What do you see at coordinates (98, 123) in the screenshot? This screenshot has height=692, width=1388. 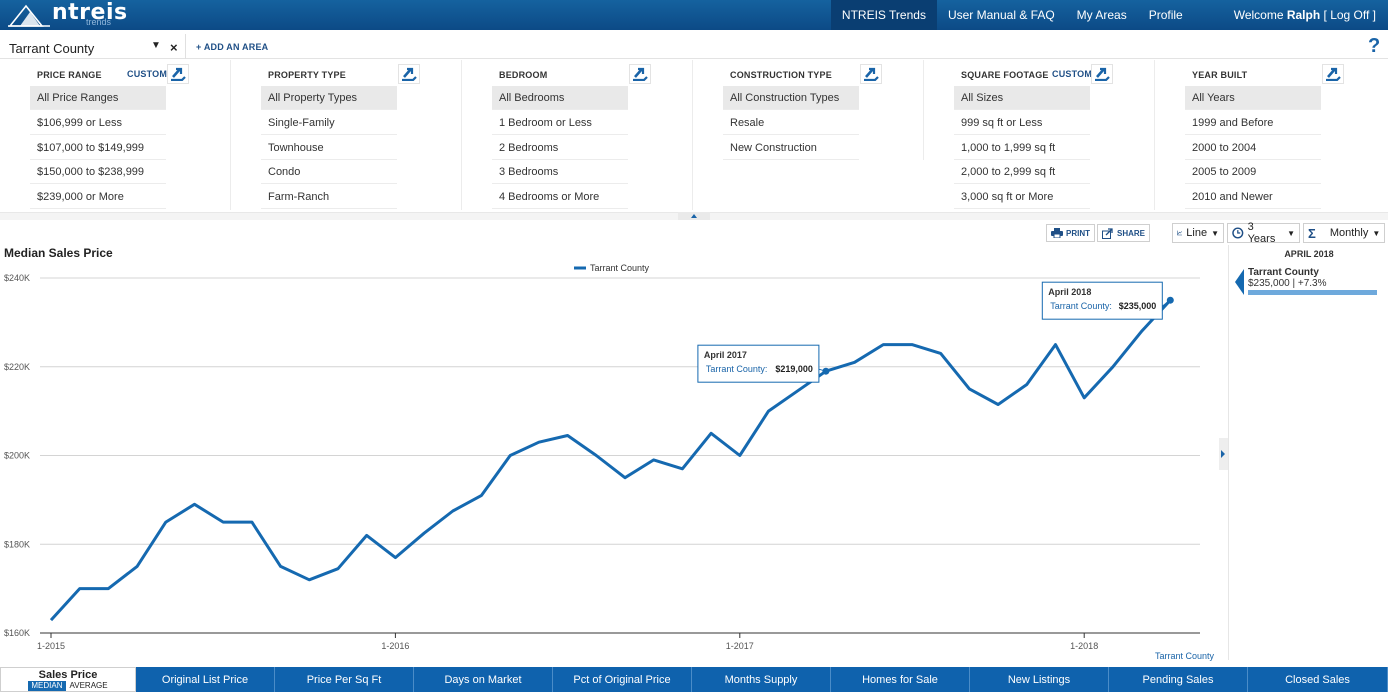 I see `filter-option: $106,999 or Less` at bounding box center [98, 123].